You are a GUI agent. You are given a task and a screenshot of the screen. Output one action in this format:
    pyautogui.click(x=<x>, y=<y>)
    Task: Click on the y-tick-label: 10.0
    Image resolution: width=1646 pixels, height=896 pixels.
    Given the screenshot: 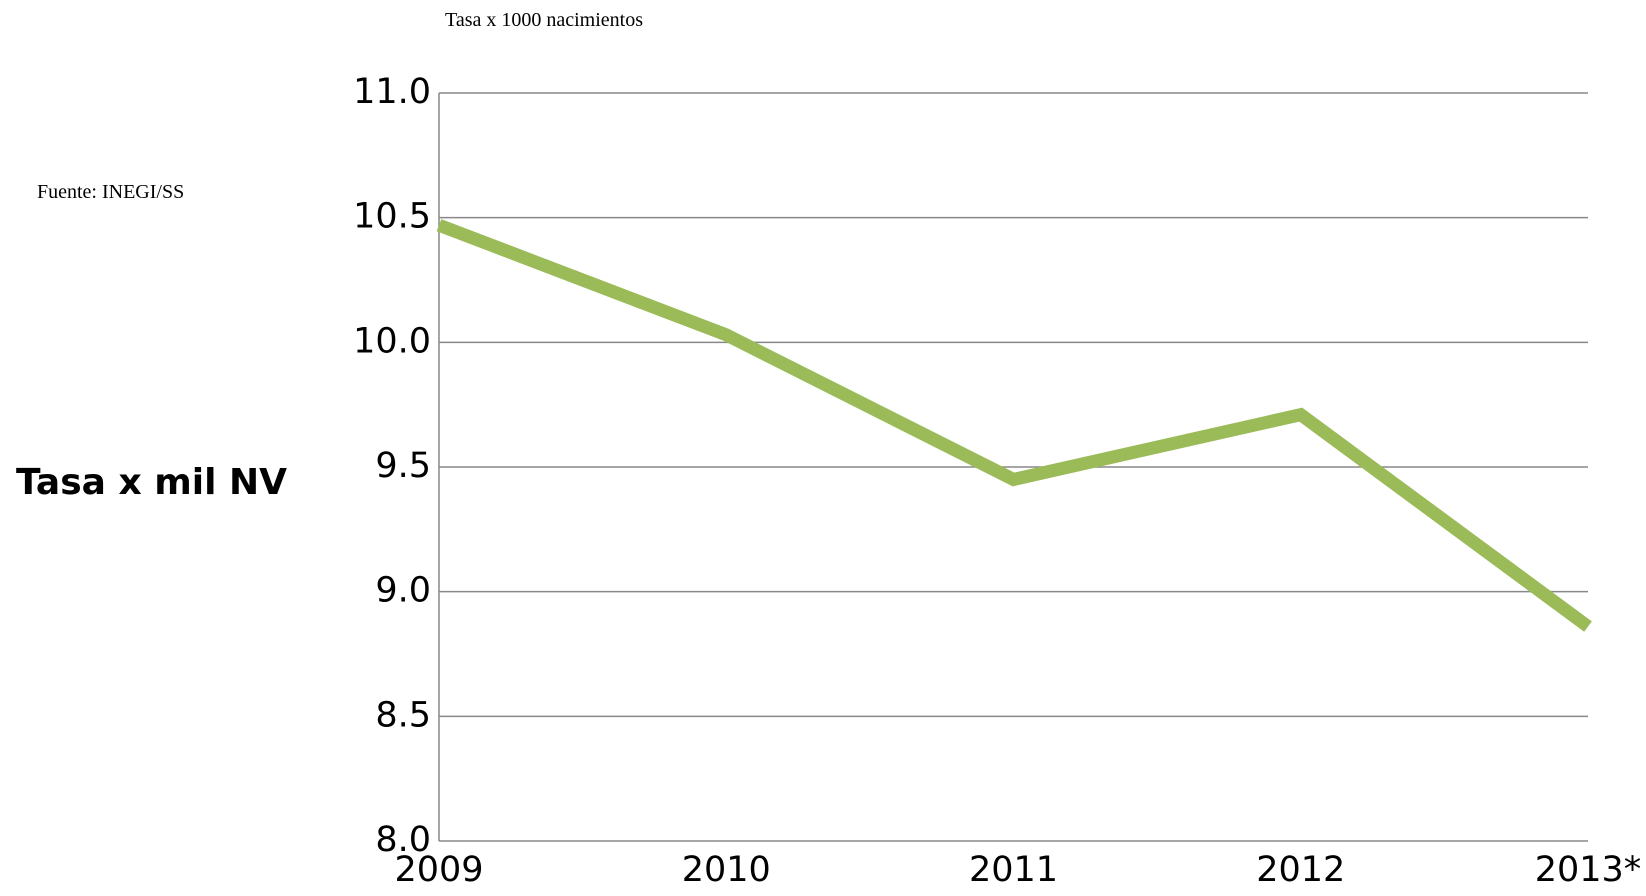 What is the action you would take?
    pyautogui.click(x=392, y=341)
    